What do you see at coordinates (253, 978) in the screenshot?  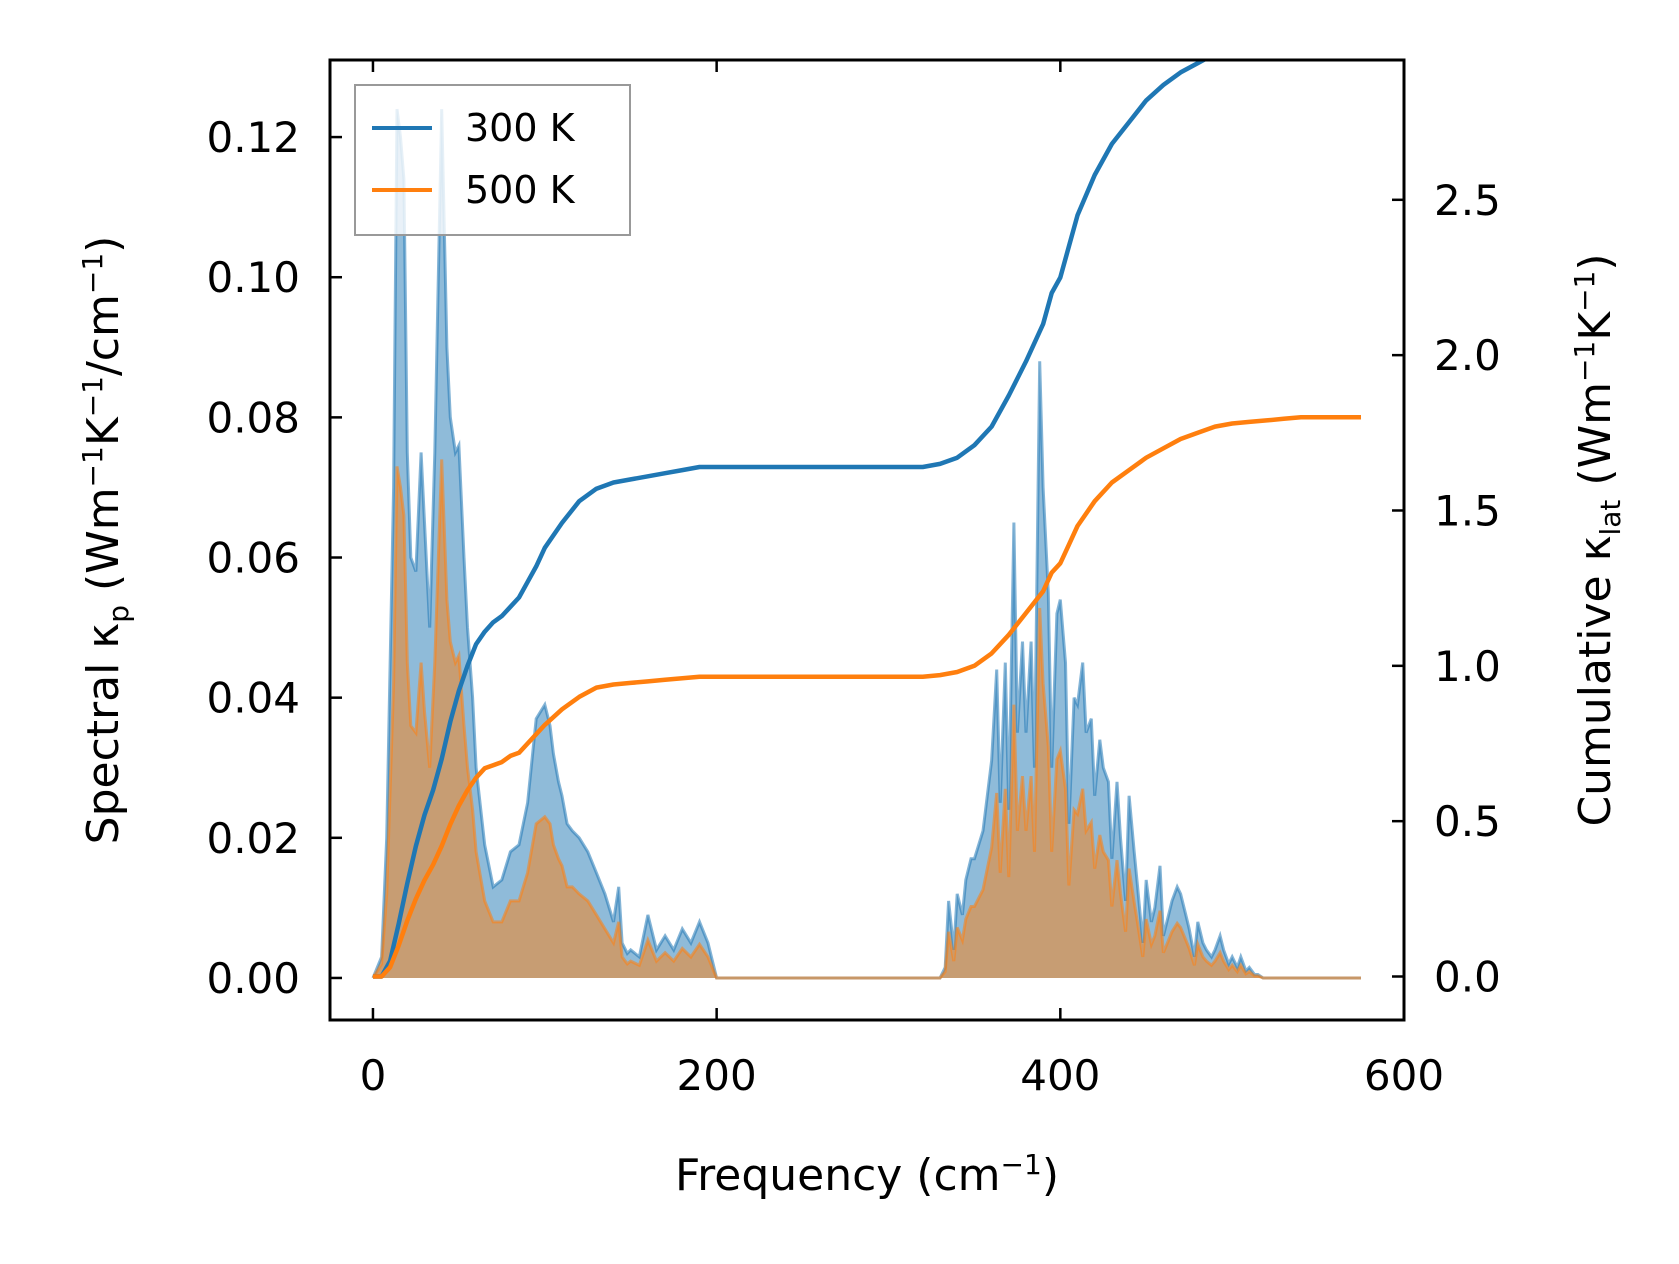 I see `y-left-tick-label-0: 0.00` at bounding box center [253, 978].